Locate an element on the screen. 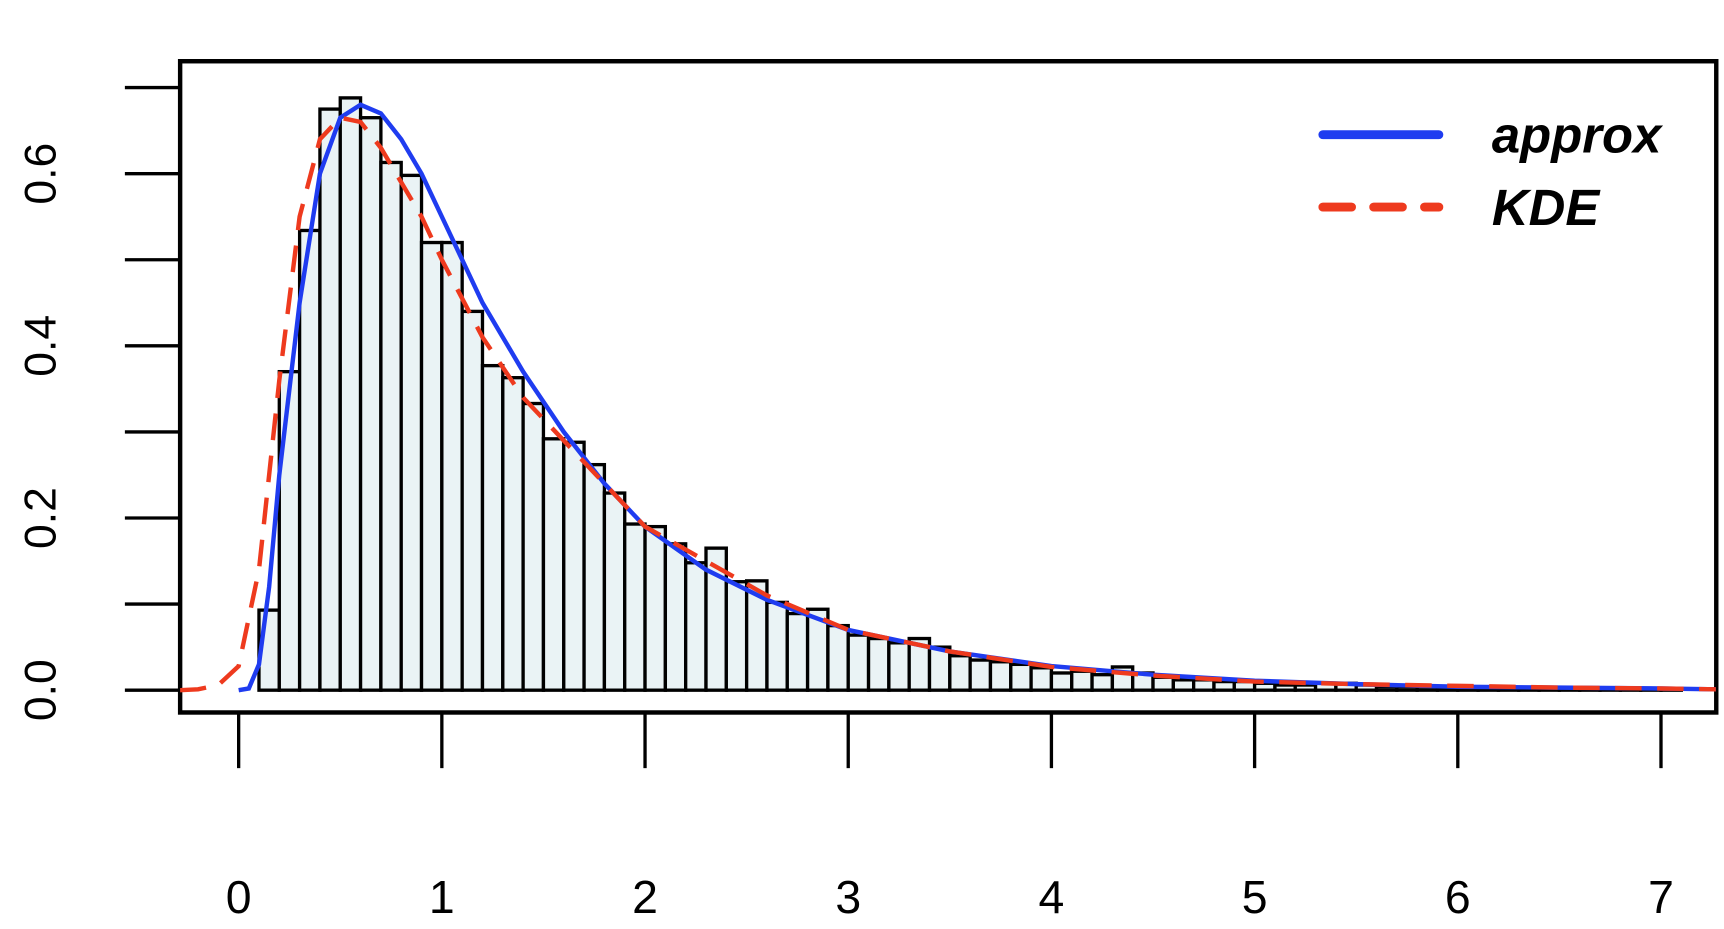  y-tick-label: 0.4 is located at coordinates (40, 346).